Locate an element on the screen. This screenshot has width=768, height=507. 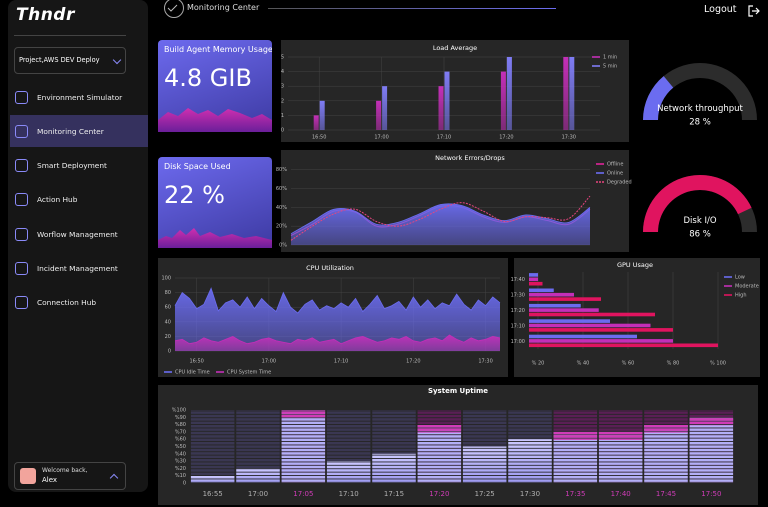
chart-title: Load Average is located at coordinates (455, 48).